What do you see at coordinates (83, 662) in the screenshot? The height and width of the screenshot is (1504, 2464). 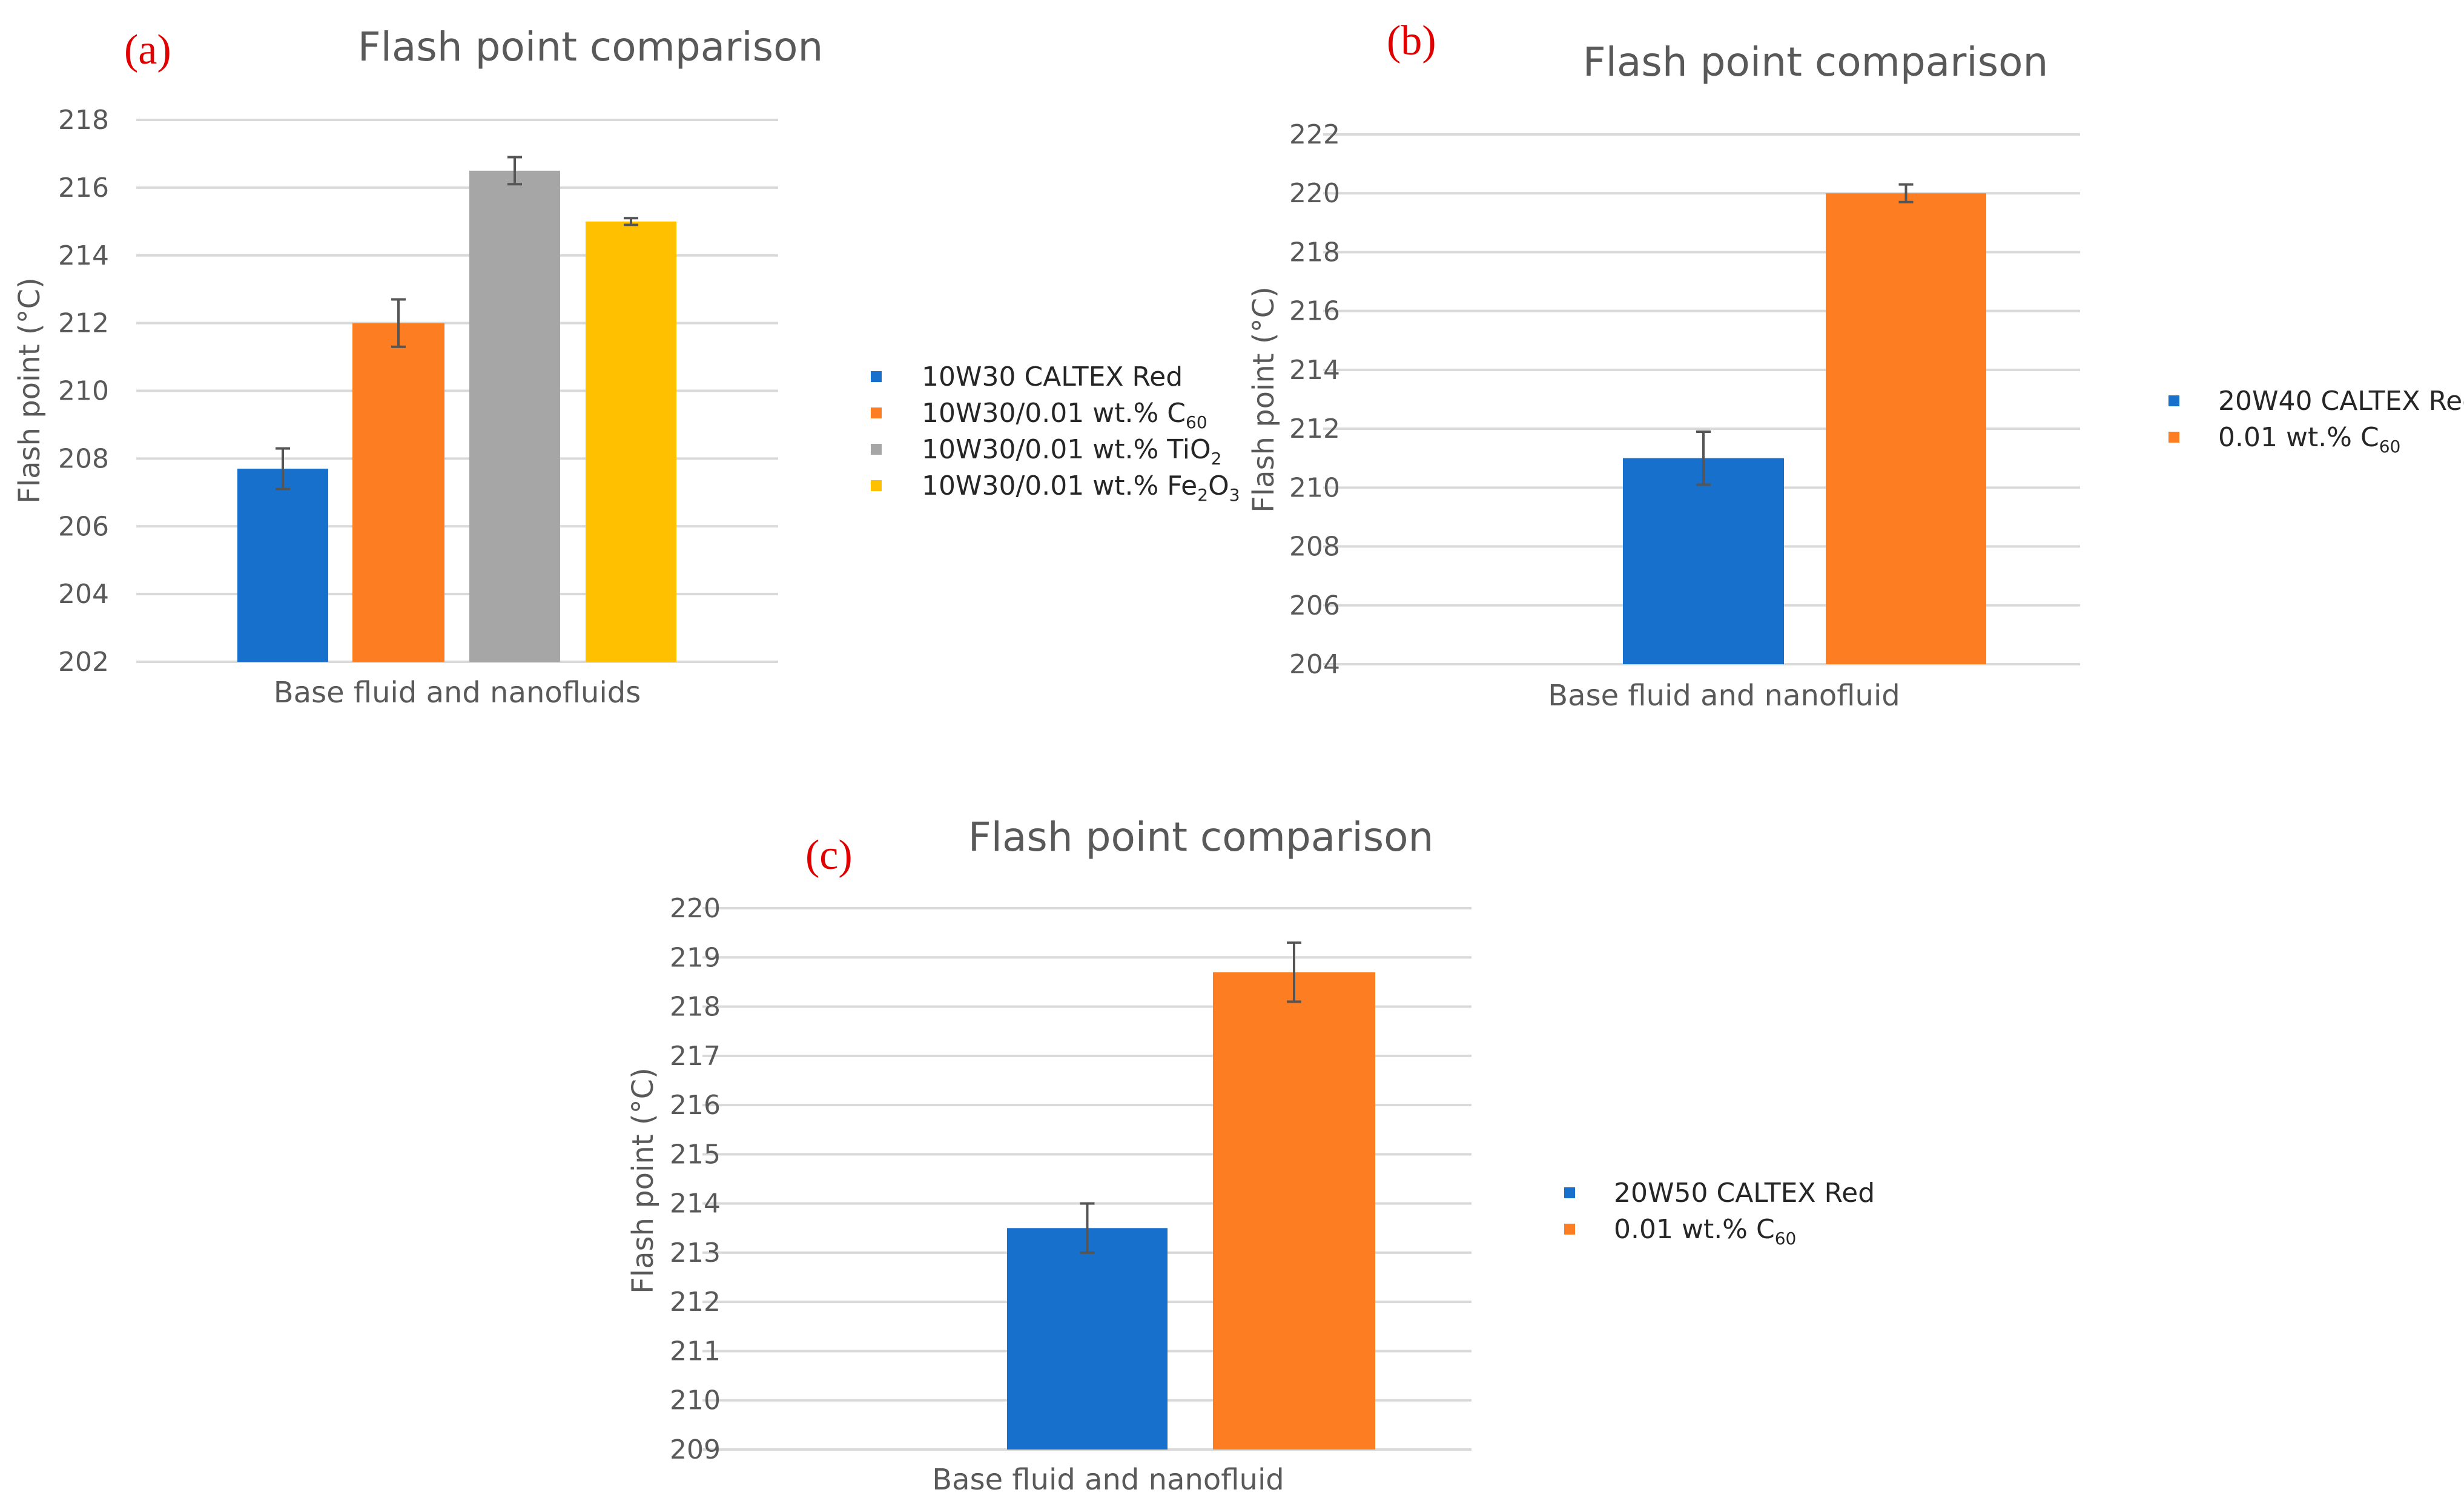 I see `chart-a-y-tick-label: 202` at bounding box center [83, 662].